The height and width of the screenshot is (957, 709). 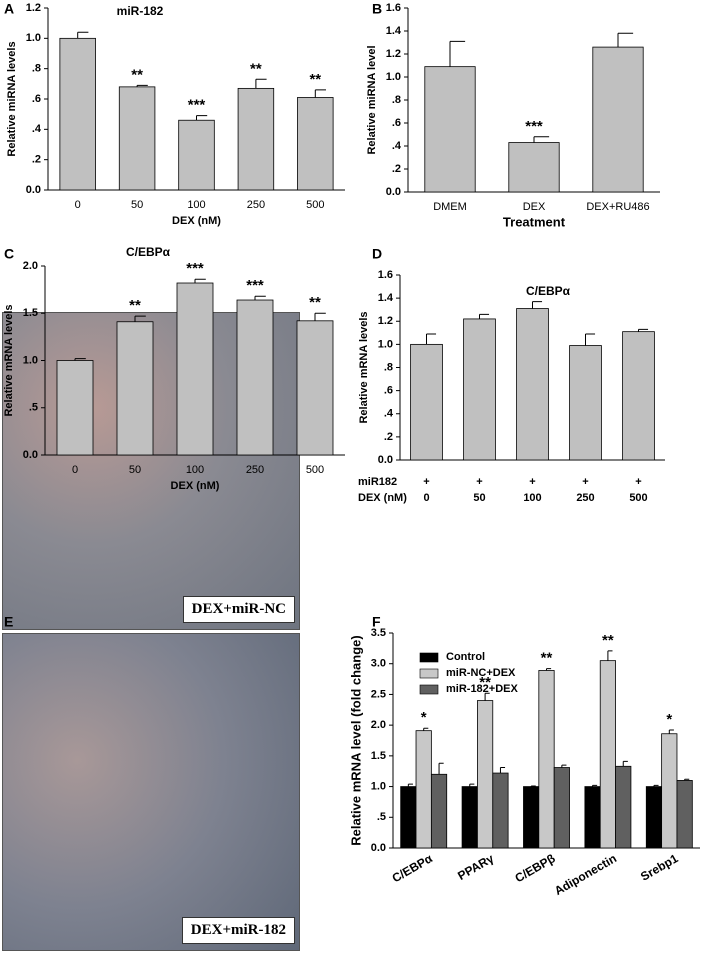 I want to click on x-tick-label: DMEM, so click(x=450, y=207).